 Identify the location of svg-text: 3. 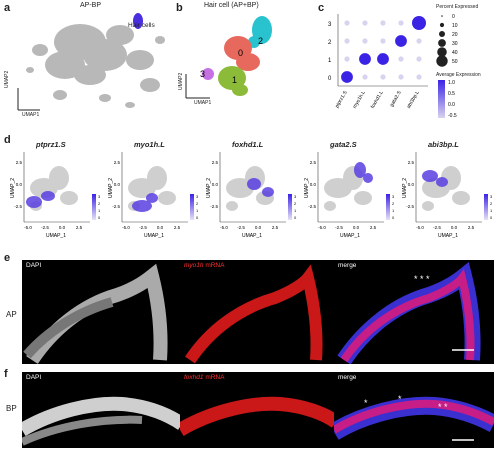
(202, 74).